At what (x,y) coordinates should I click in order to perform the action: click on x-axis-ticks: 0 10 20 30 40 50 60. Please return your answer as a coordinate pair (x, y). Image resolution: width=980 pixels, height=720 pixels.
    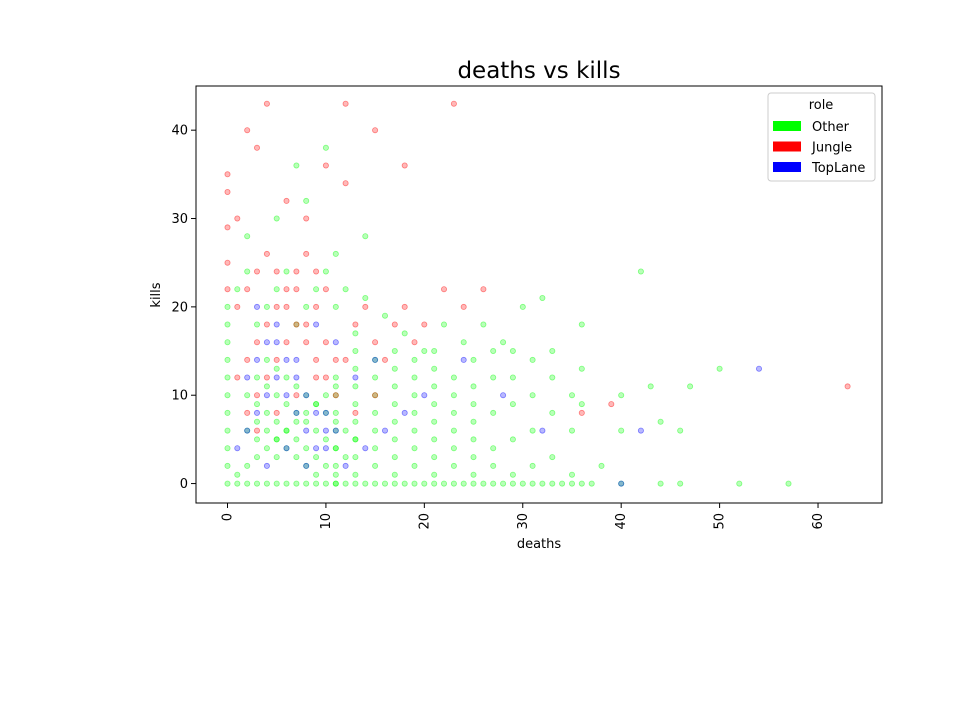
    Looking at the image, I should click on (523, 516).